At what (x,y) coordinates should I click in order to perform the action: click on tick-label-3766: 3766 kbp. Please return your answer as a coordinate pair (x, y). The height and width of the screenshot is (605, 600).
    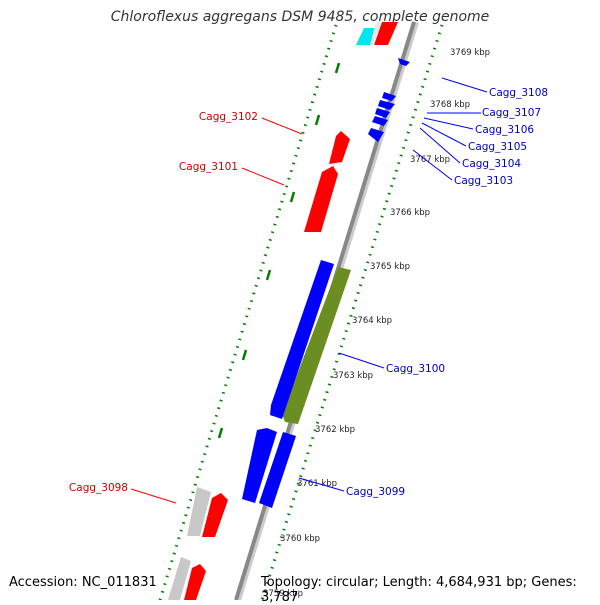
    Looking at the image, I should click on (410, 213).